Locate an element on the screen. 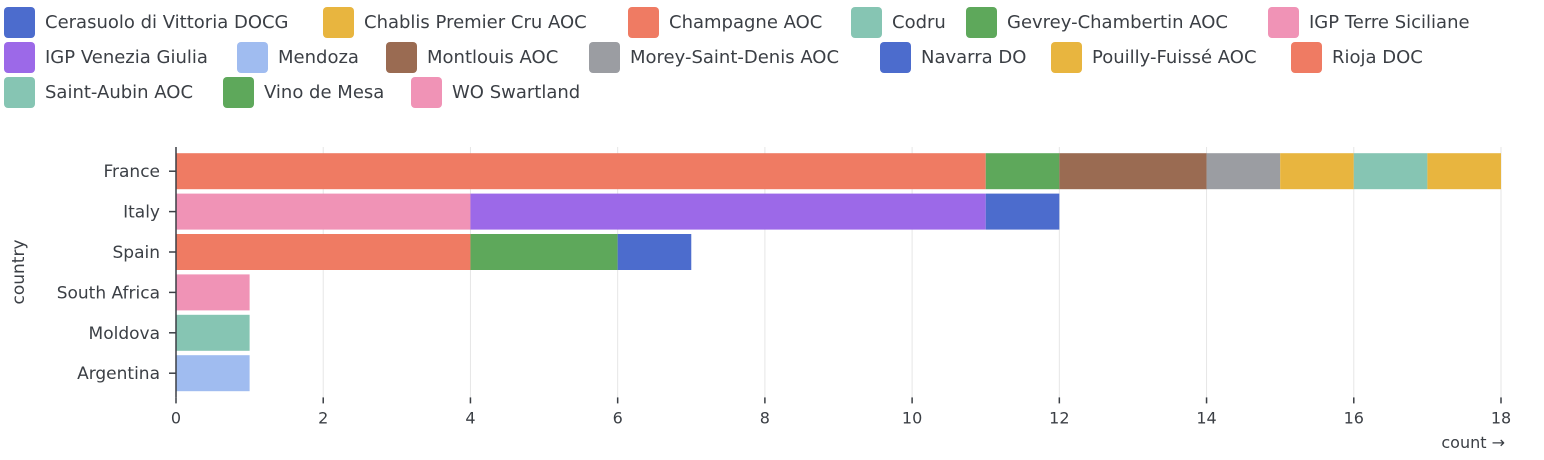 This screenshot has height=460, width=1544. y-tick-label: Spain is located at coordinates (137, 253).